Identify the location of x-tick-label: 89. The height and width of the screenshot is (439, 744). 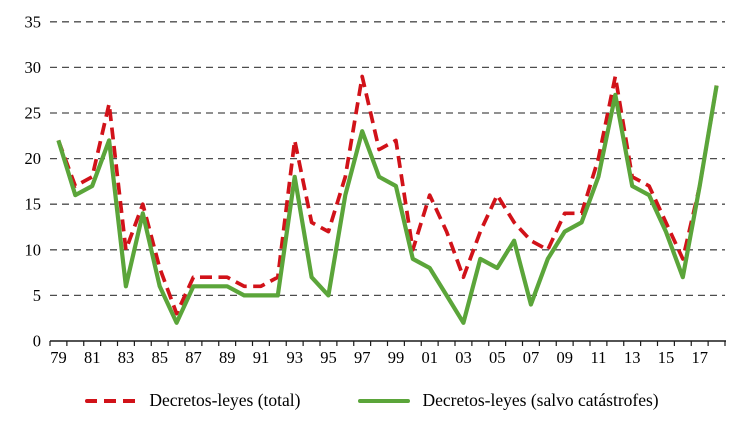
(227, 357).